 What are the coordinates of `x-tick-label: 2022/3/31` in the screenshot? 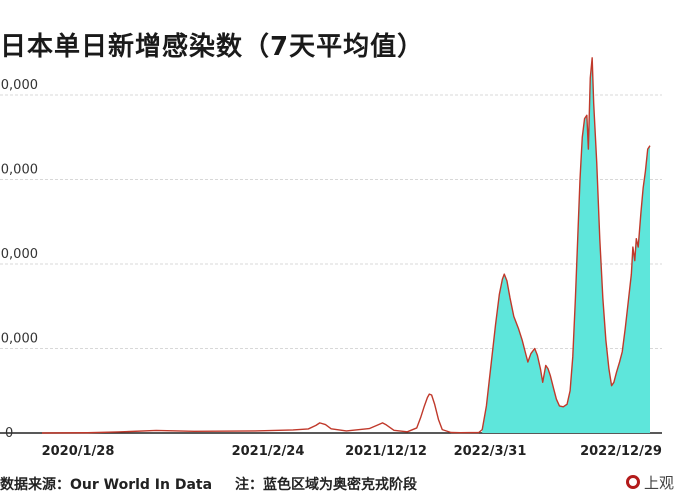 It's located at (490, 451).